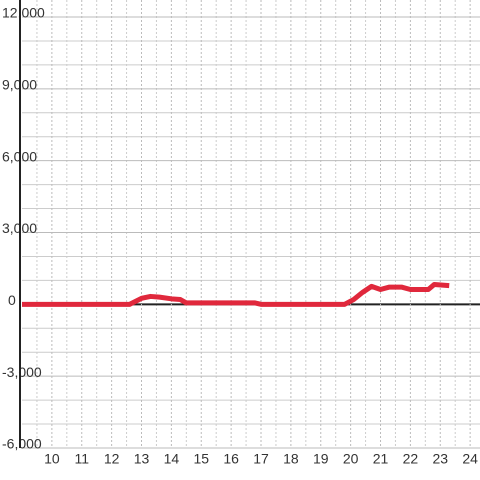 The width and height of the screenshot is (480, 480). I want to click on x-tick-label: 14, so click(172, 459).